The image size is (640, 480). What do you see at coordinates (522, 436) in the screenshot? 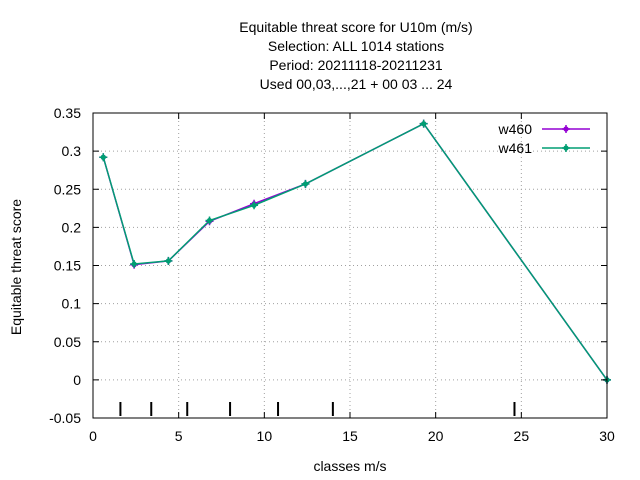
I see `x-tick-label: 25` at bounding box center [522, 436].